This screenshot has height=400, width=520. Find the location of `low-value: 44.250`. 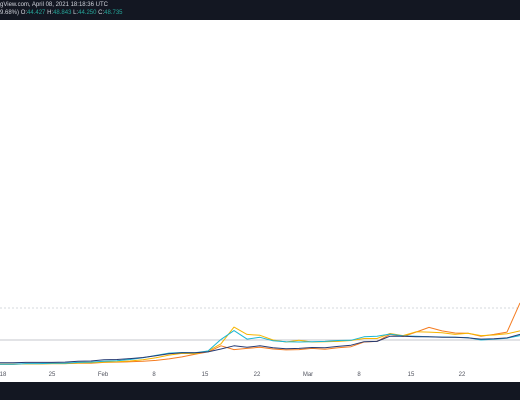

low-value: 44.250 is located at coordinates (87, 13).